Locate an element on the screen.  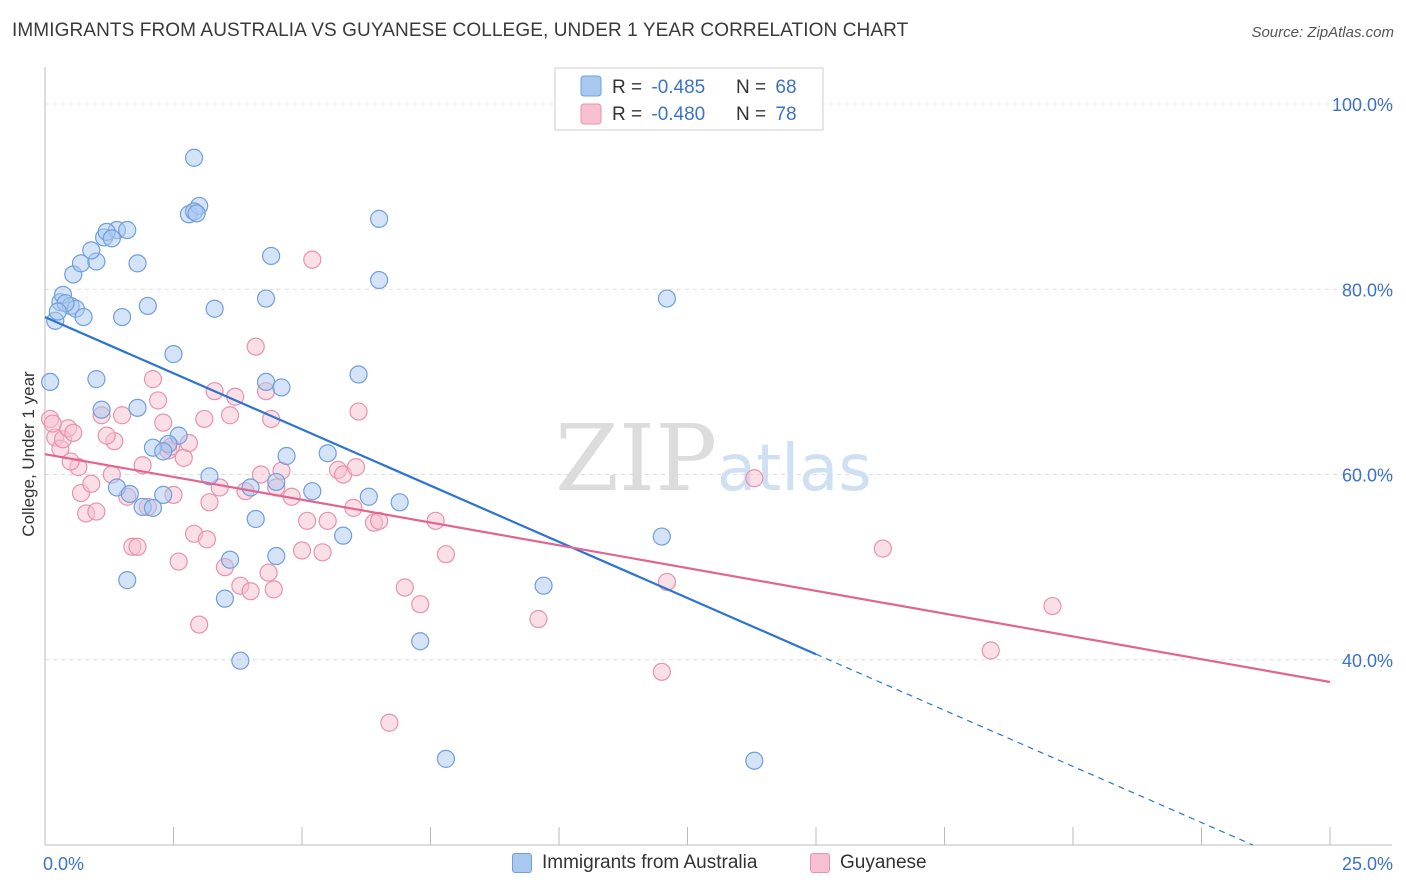
bottom-legend-item-guyanese: Guyanese is located at coordinates (868, 863).